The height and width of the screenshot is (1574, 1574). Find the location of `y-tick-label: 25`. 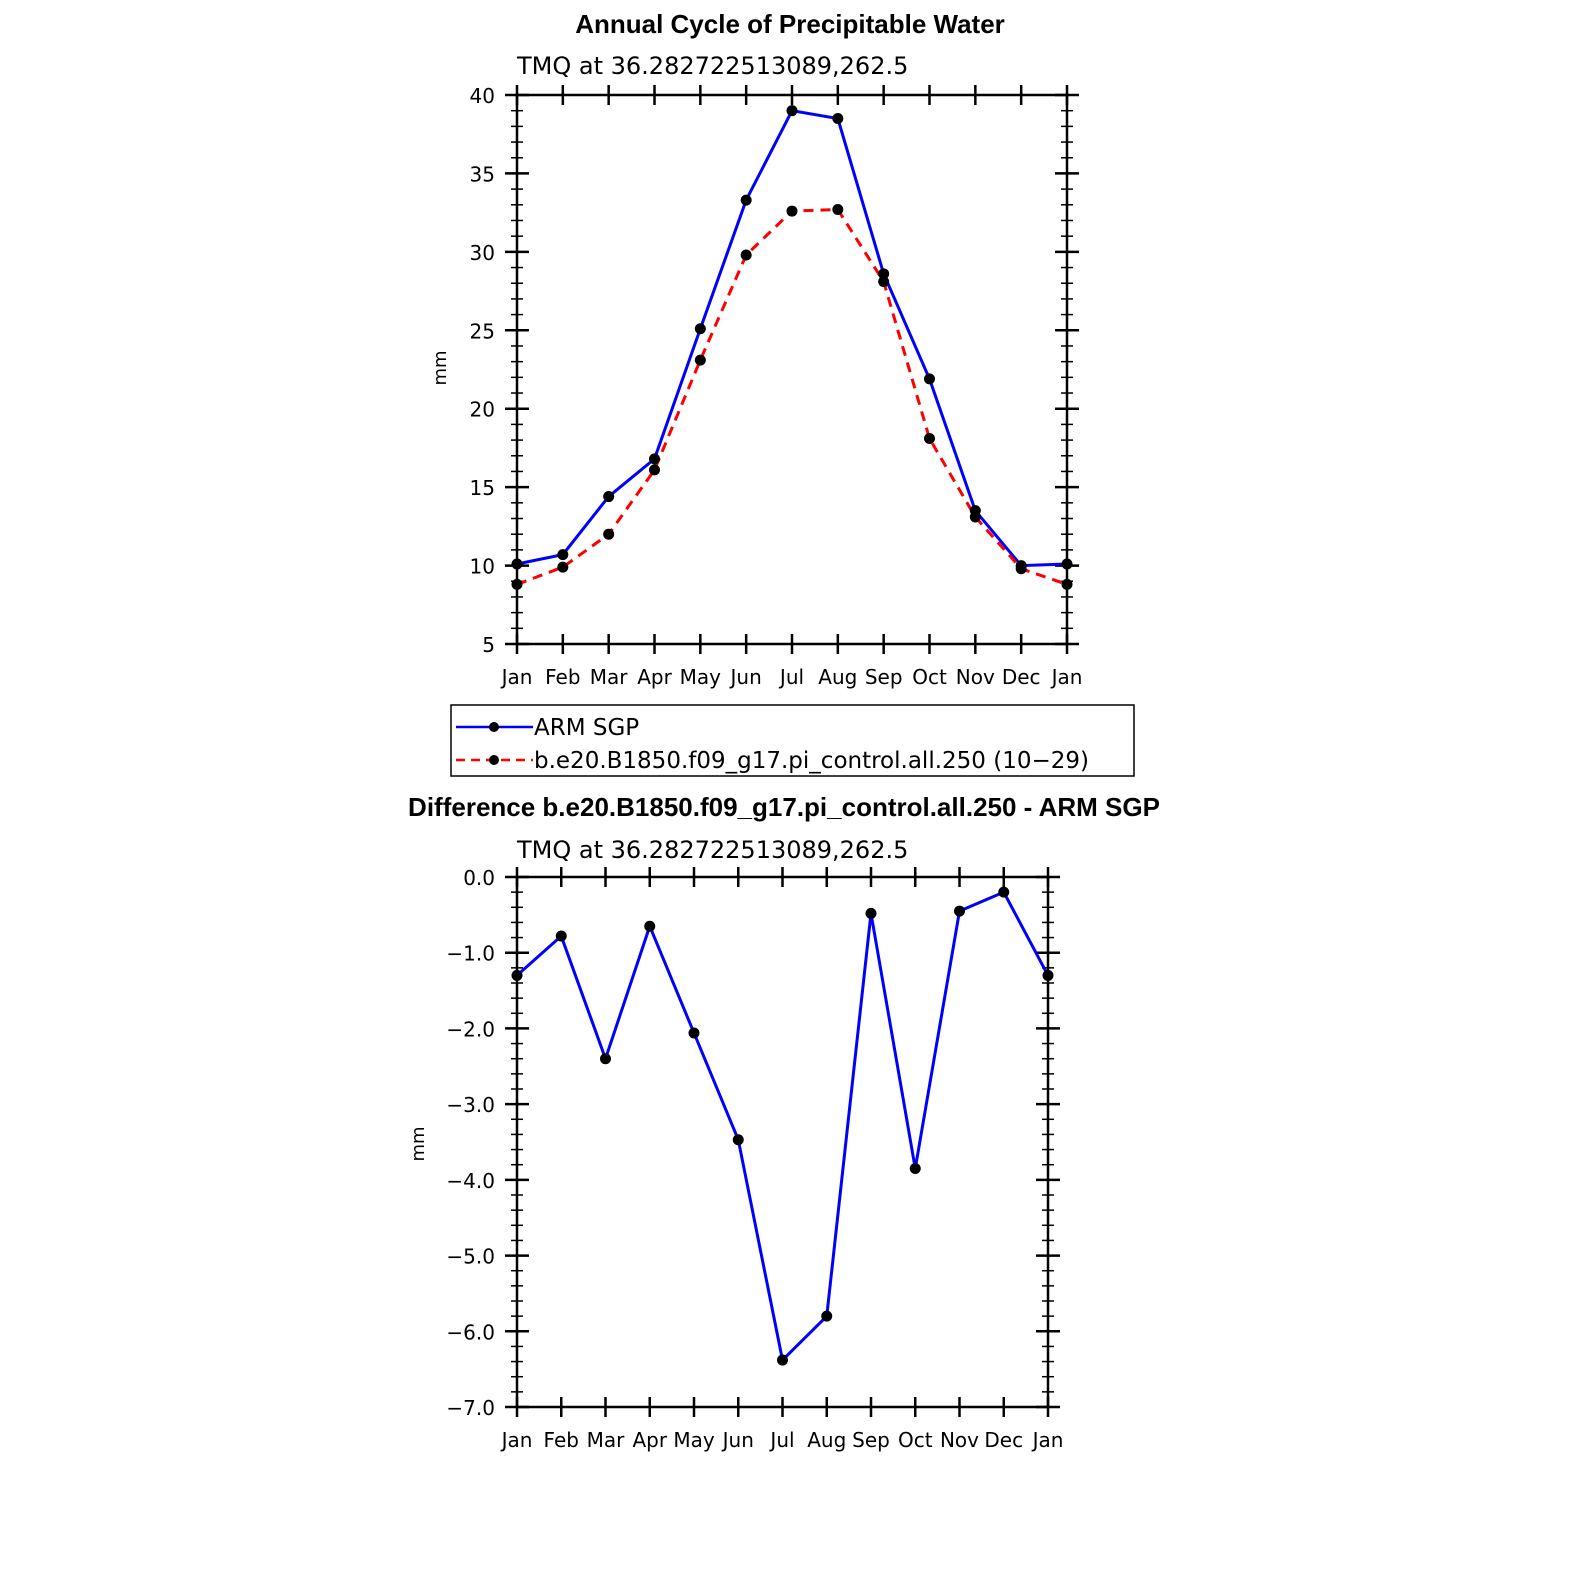

y-tick-label: 25 is located at coordinates (482, 331).